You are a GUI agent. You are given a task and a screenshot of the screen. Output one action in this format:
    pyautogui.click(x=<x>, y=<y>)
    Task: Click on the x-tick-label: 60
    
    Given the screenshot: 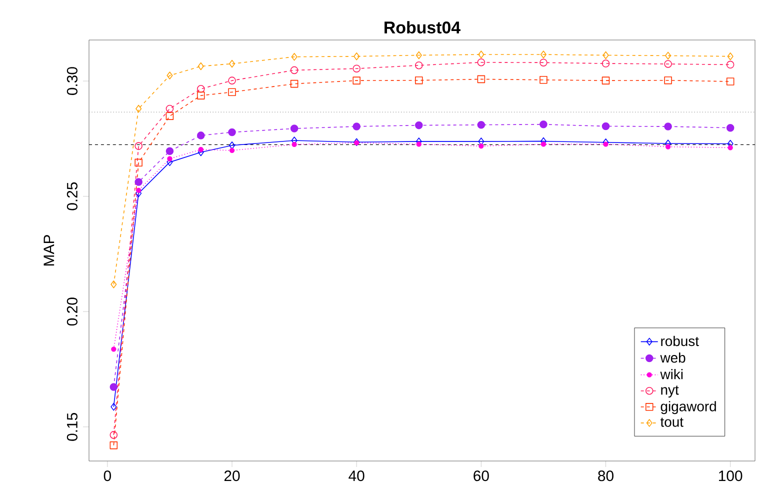 What is the action you would take?
    pyautogui.click(x=481, y=476)
    